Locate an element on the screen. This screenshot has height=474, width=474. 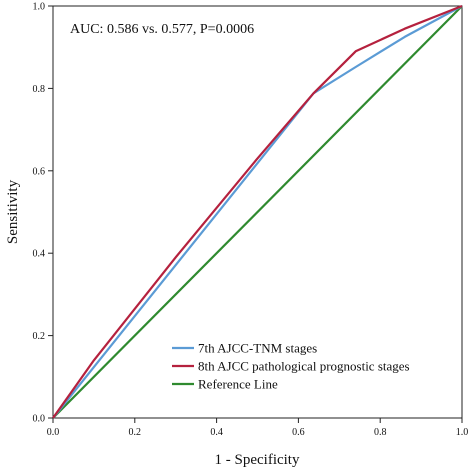
legend-label: 8th AJCC pathological prognostic stages is located at coordinates (304, 366).